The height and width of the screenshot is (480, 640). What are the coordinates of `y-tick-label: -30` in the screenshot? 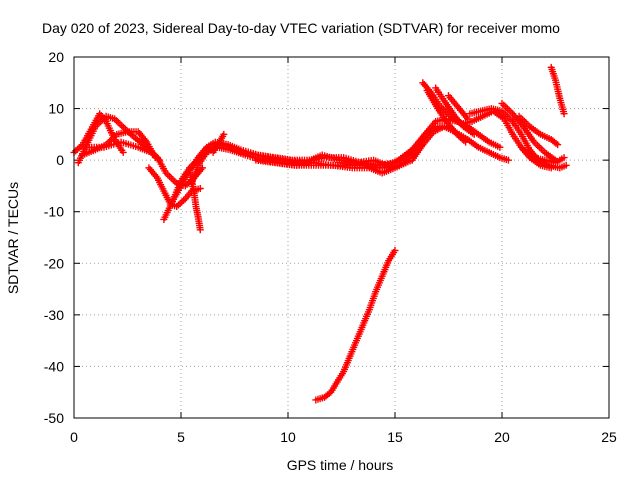 It's located at (54, 315).